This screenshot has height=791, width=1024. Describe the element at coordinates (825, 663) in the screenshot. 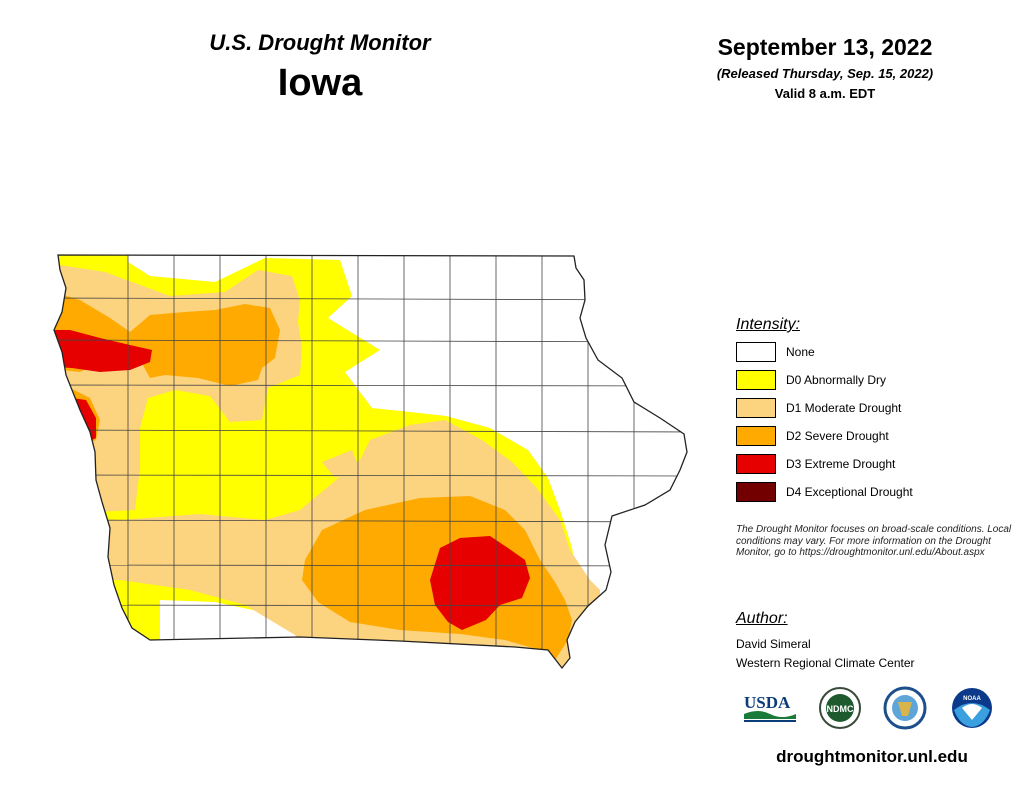

I see `author-org: Western Regional Climate Center` at that location.